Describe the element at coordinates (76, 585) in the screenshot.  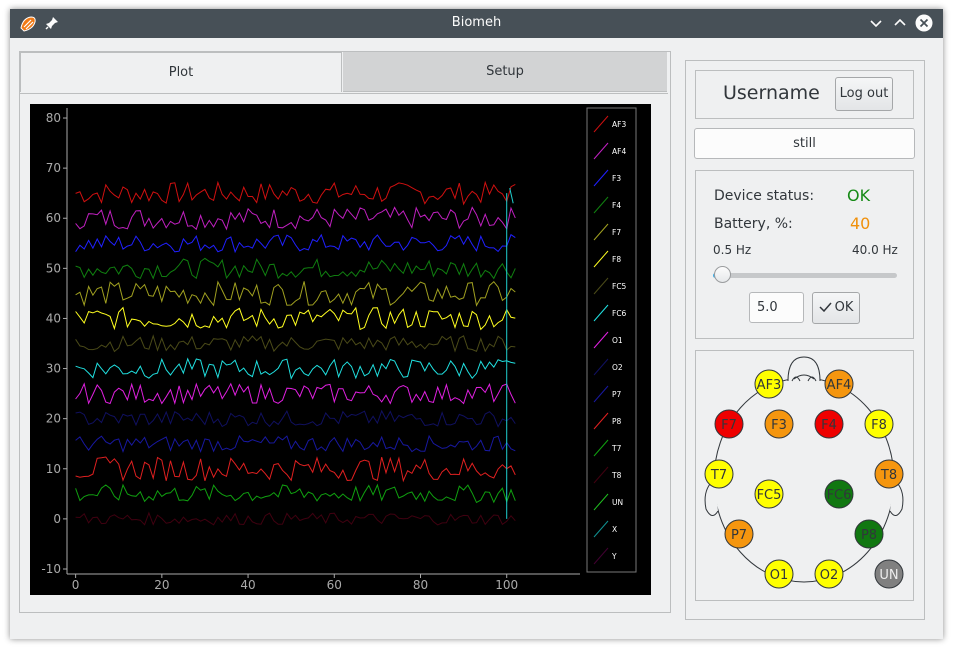
I see `x-tick-label: 0` at that location.